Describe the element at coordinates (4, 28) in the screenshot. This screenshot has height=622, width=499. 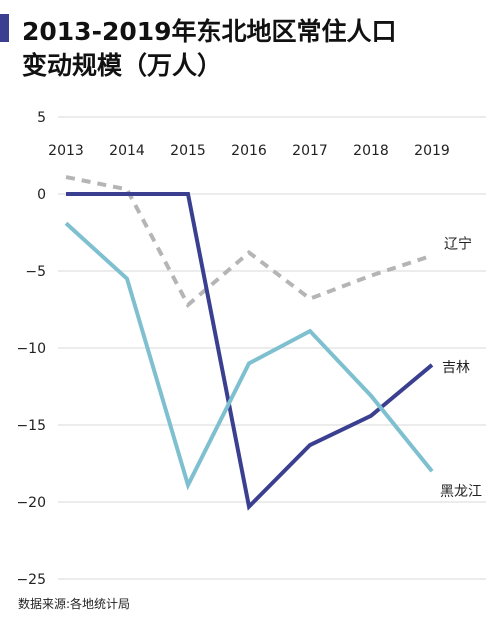
I see `title-accent-bar` at that location.